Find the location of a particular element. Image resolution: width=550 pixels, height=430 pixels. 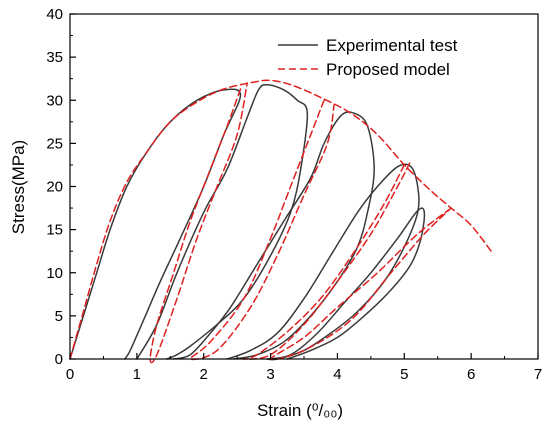

y-tick-label: 0 is located at coordinates (59, 359).